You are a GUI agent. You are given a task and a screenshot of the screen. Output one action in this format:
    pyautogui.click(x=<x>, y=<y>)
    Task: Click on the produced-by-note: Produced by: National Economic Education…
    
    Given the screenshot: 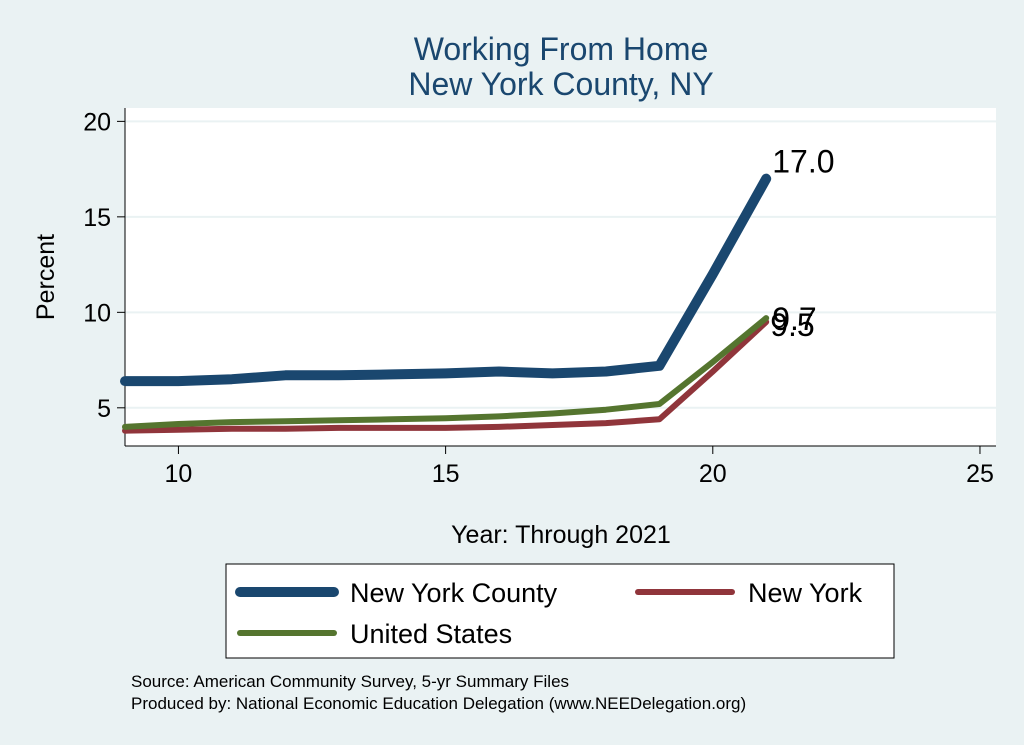 What is the action you would take?
    pyautogui.click(x=438, y=703)
    